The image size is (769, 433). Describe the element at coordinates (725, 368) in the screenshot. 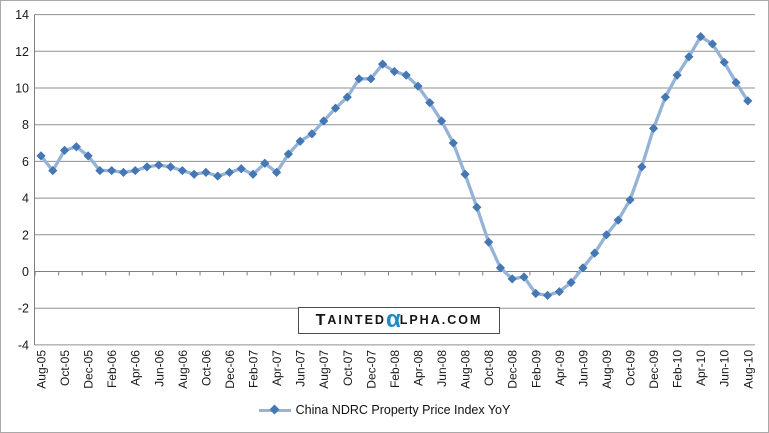

I see `x-tick-label: Jun-10` at that location.